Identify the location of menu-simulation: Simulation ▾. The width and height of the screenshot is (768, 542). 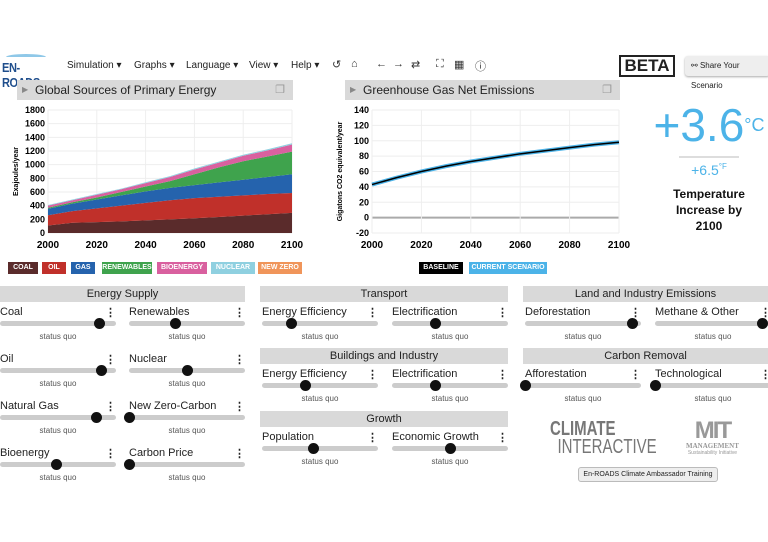
(94, 65).